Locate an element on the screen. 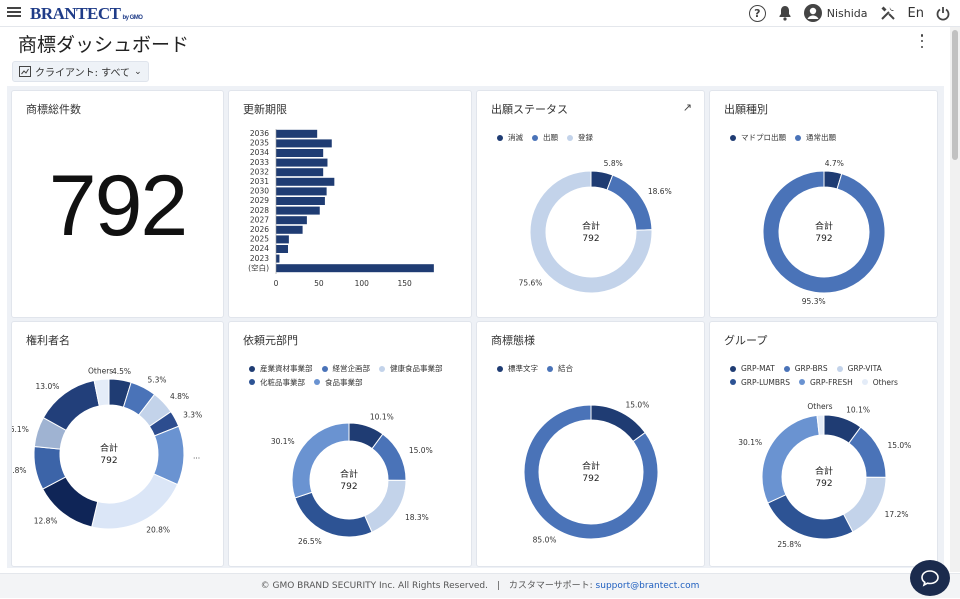 The width and height of the screenshot is (960, 599). x-tick-label: 150 is located at coordinates (405, 283).